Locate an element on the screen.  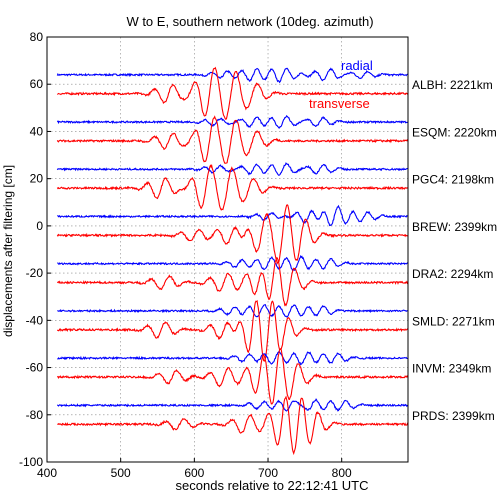
x-tick-label: 600 is located at coordinates (194, 473).